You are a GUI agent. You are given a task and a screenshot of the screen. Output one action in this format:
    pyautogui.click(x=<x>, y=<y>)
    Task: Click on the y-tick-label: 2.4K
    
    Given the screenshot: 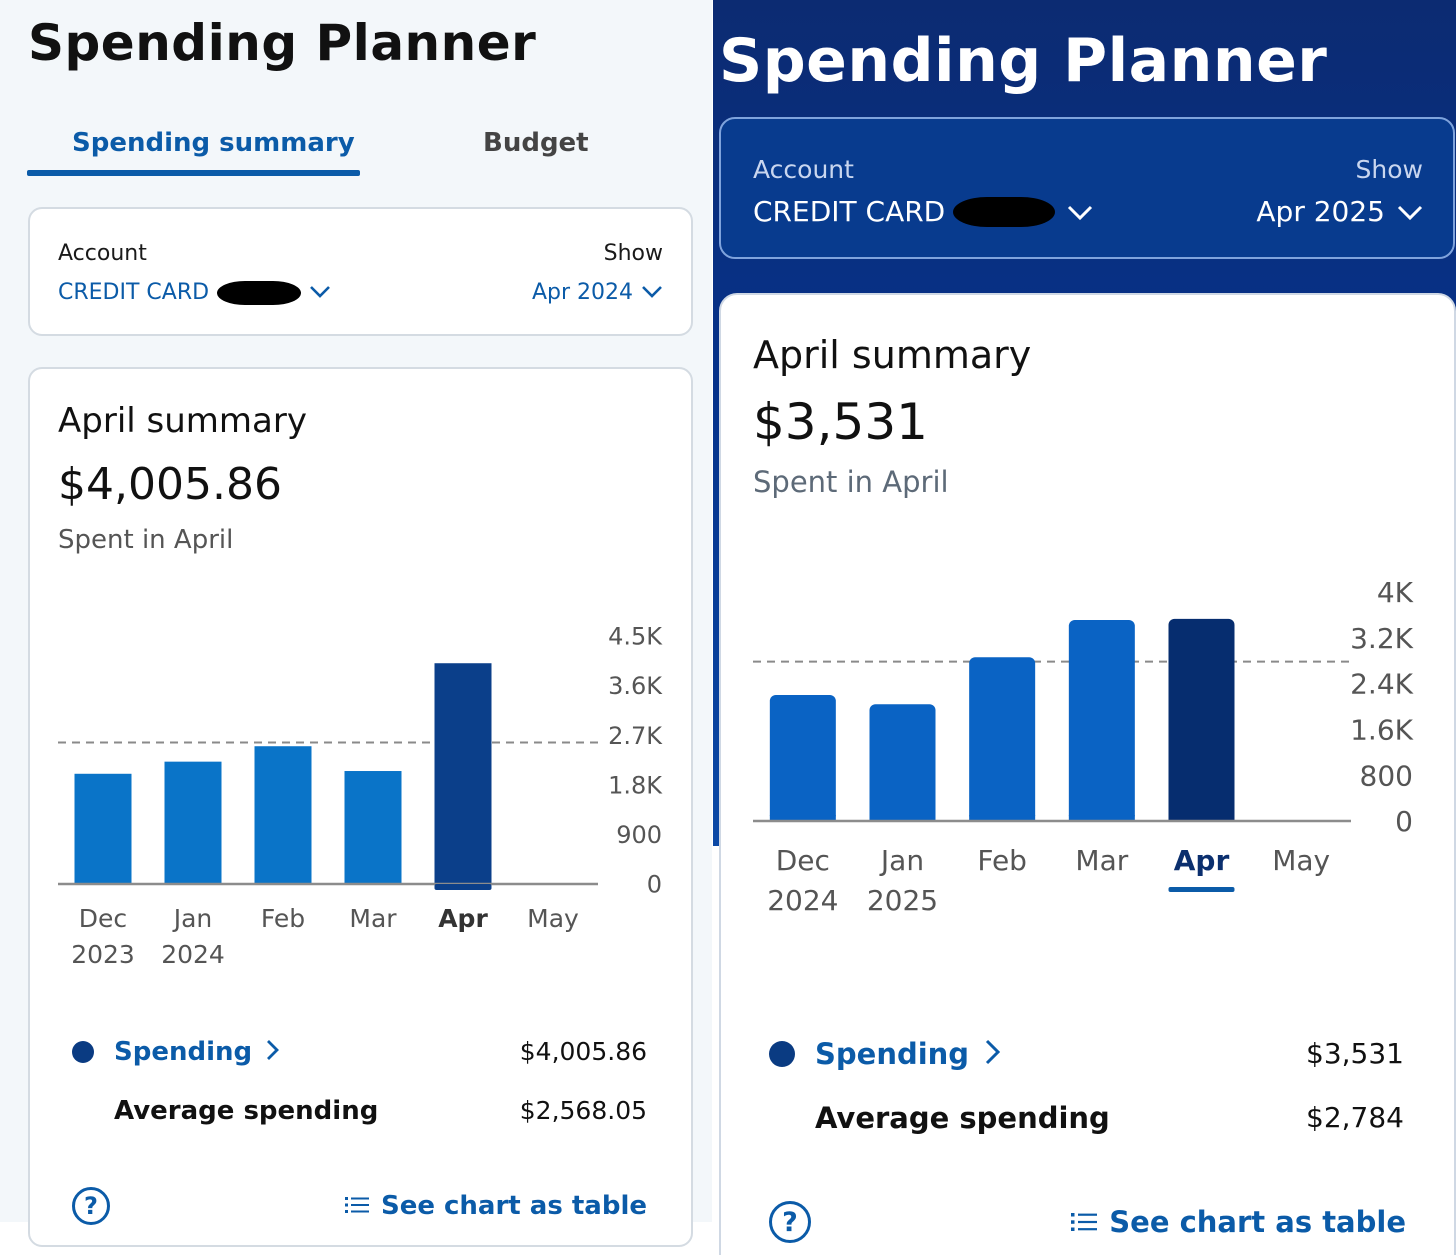 What is the action you would take?
    pyautogui.click(x=1382, y=684)
    